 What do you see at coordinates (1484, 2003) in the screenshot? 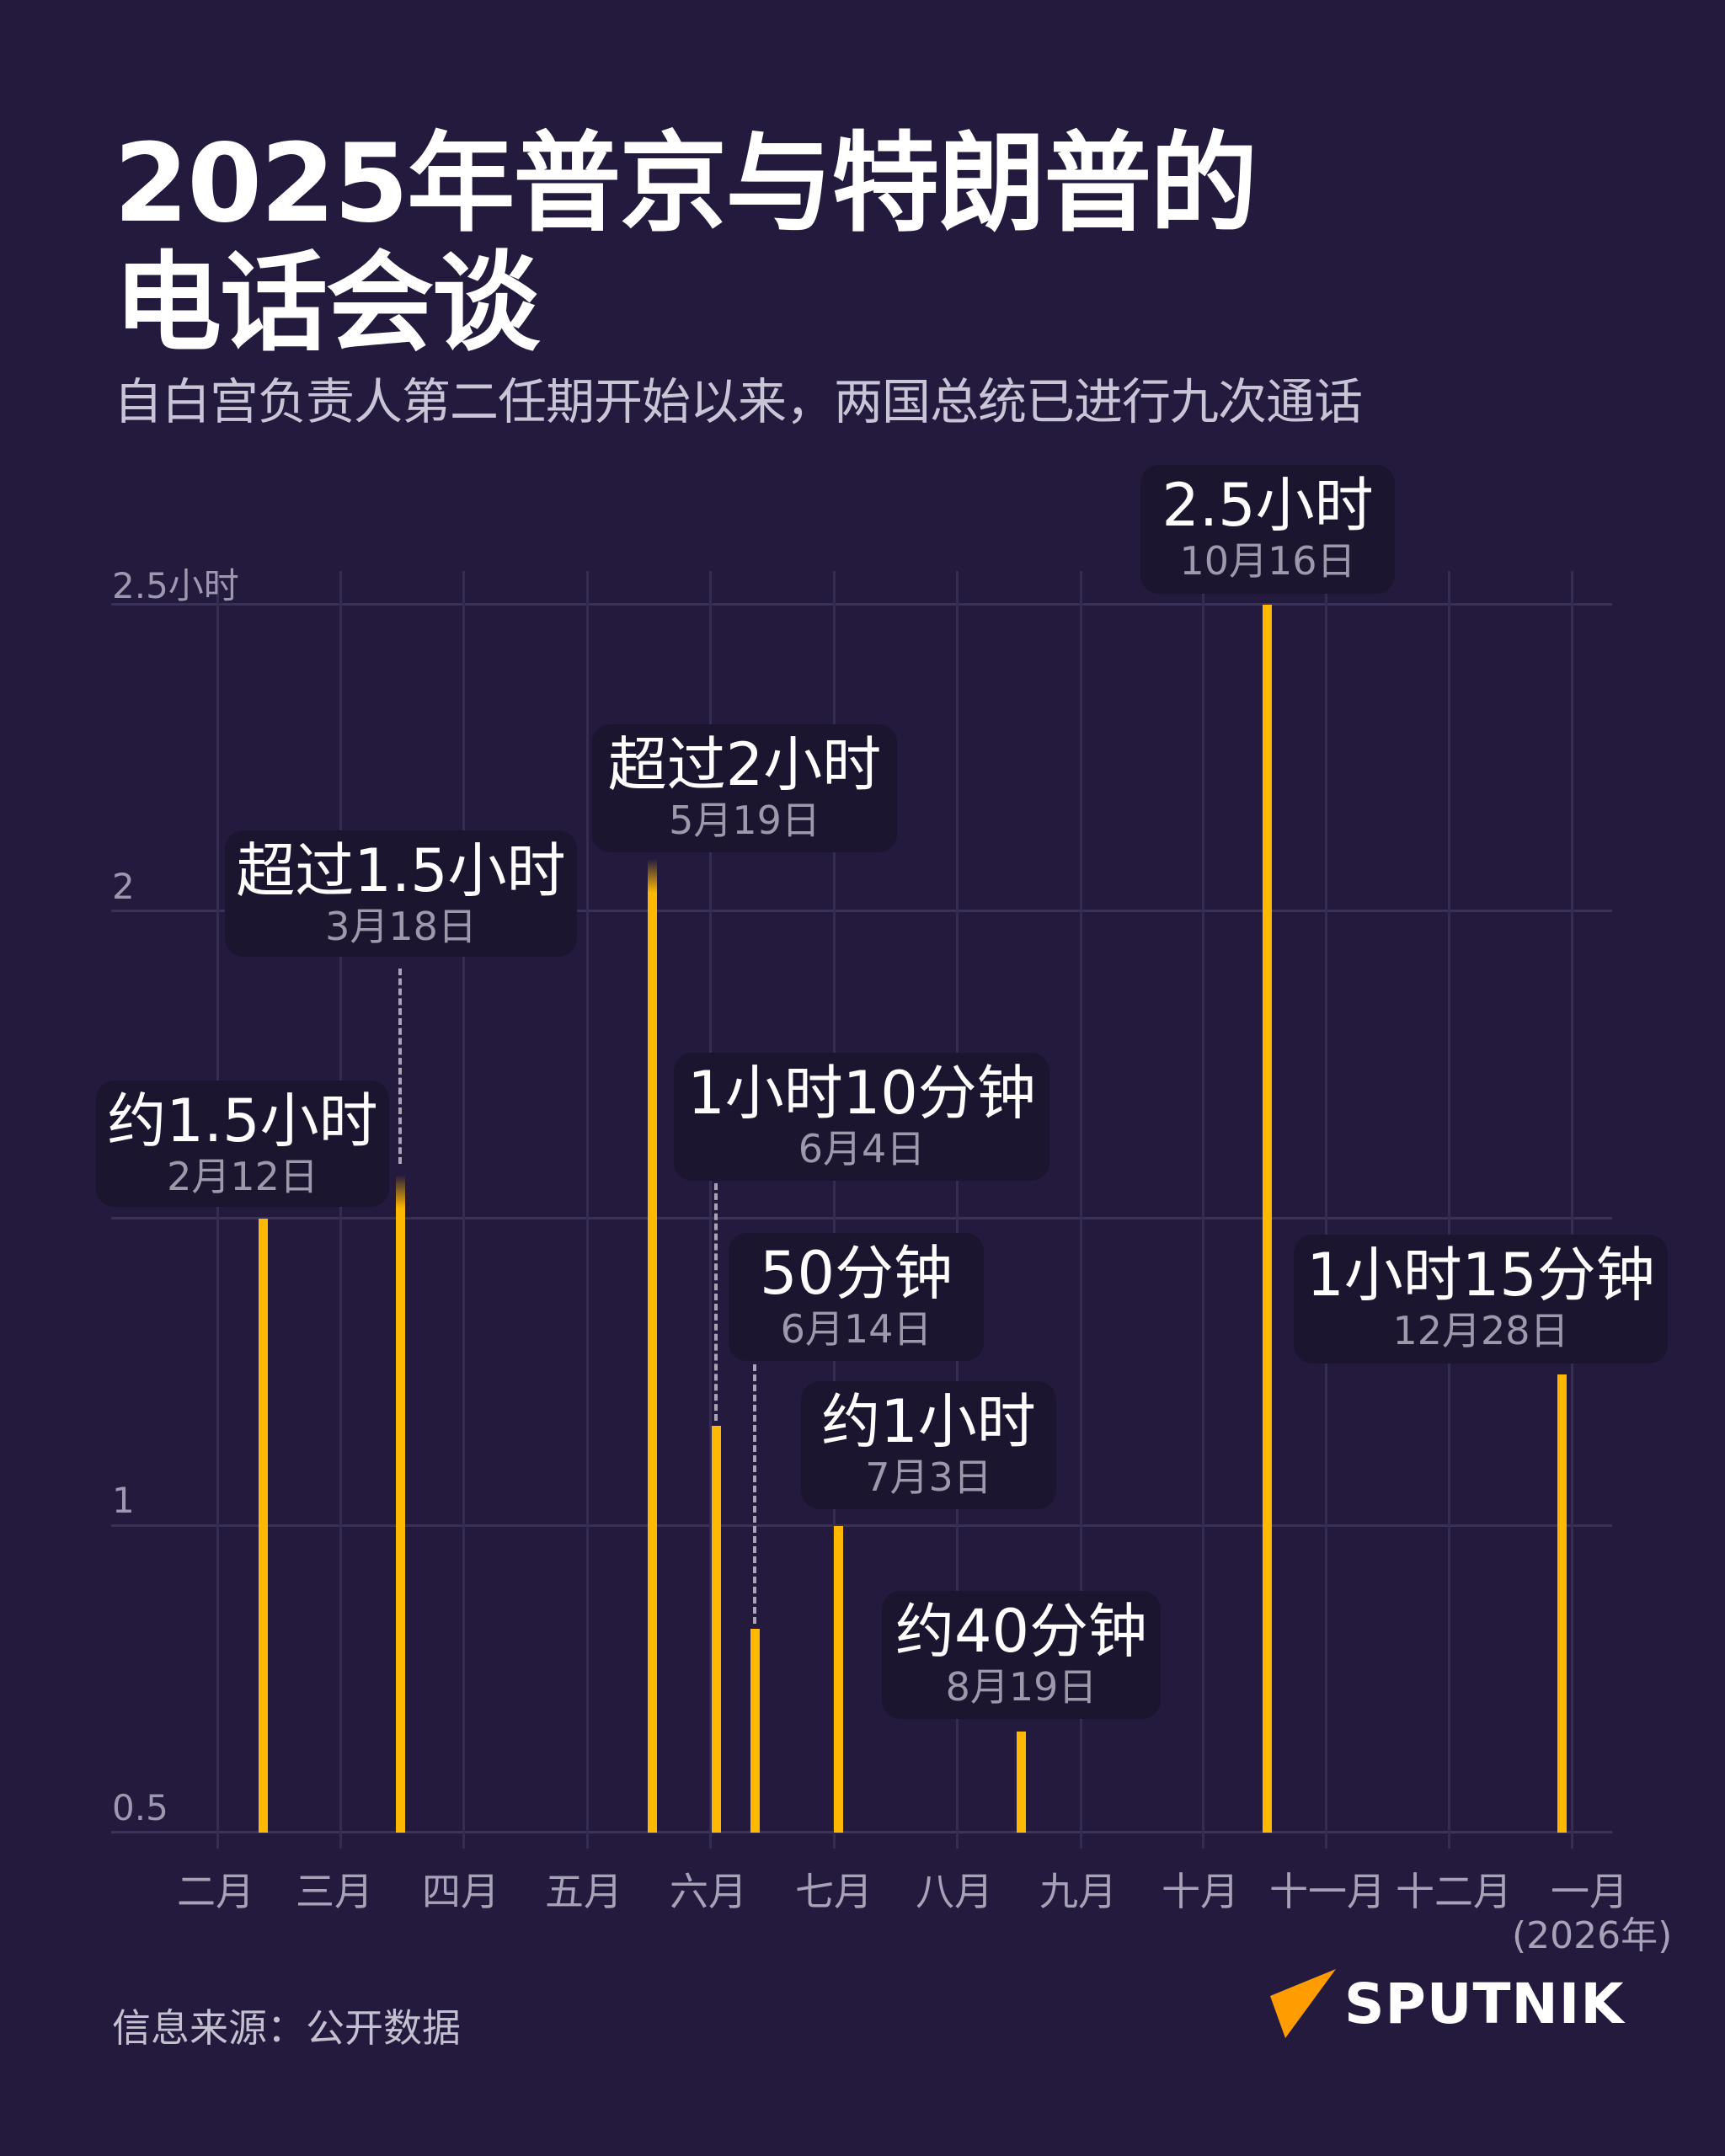
I see `logo-text: SPUTNIK` at bounding box center [1484, 2003].